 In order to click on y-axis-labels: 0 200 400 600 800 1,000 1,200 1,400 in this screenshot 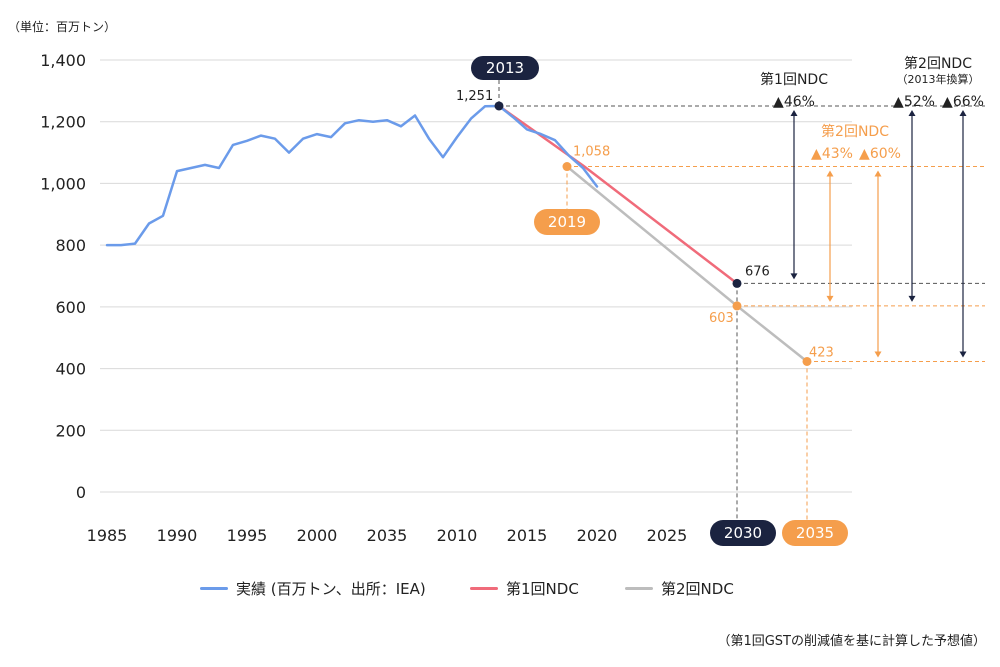, I will do `click(63, 276)`.